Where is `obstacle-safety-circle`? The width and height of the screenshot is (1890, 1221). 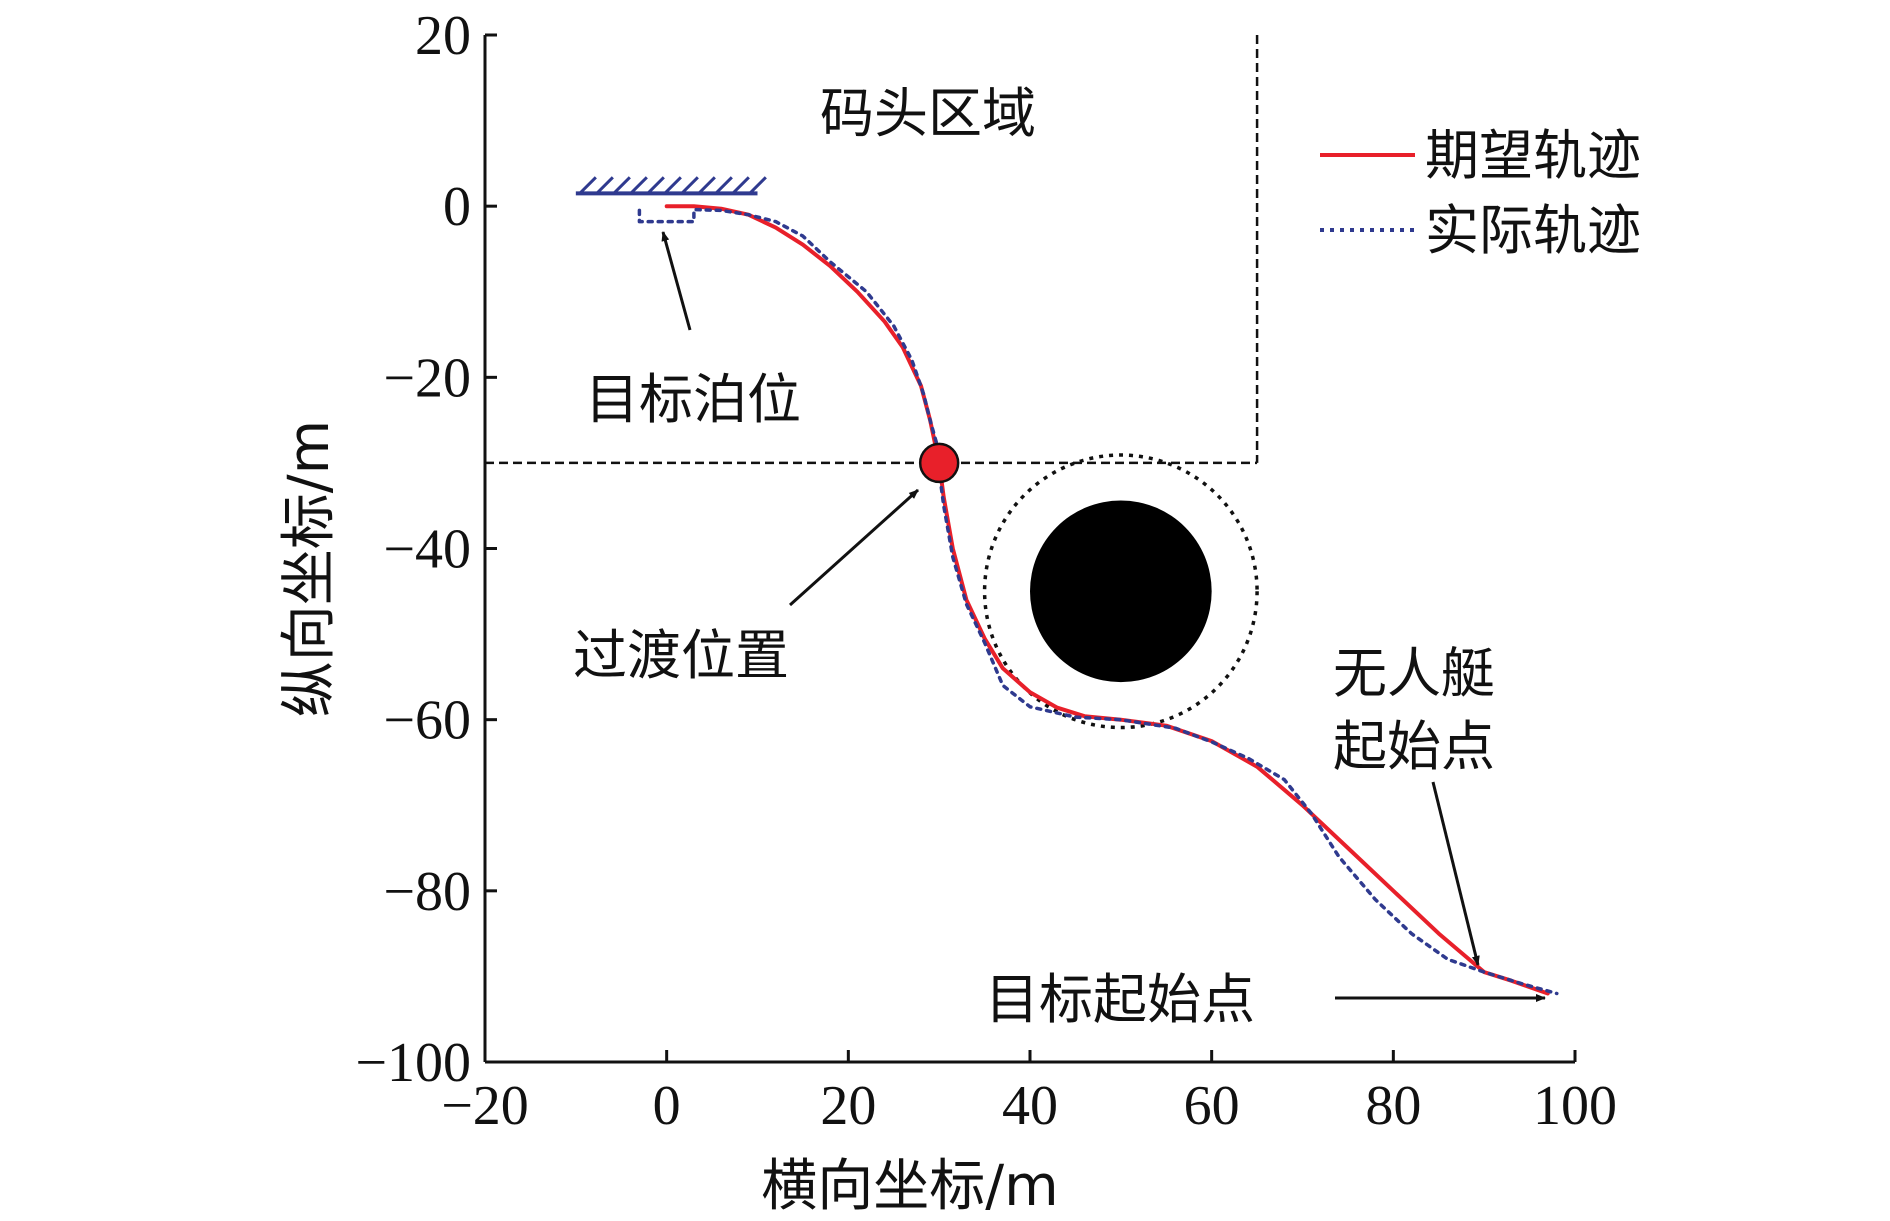 obstacle-safety-circle is located at coordinates (1120, 591).